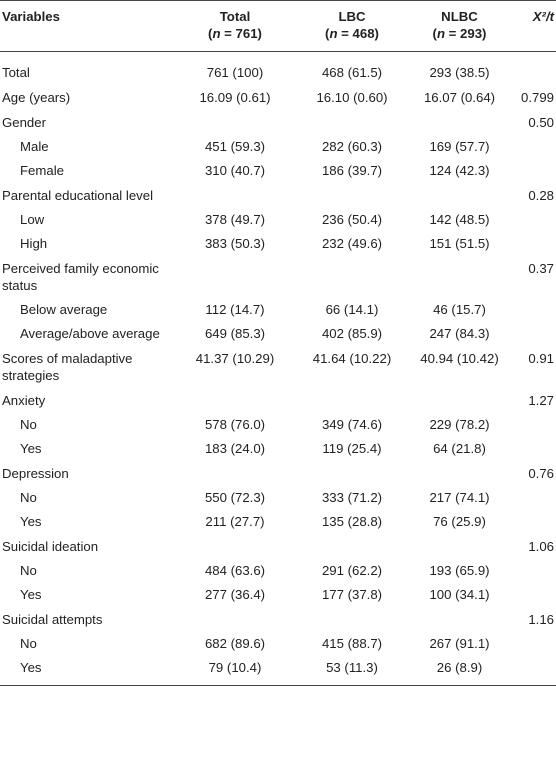  What do you see at coordinates (541, 400) in the screenshot?
I see `cell-chi: 1.27` at bounding box center [541, 400].